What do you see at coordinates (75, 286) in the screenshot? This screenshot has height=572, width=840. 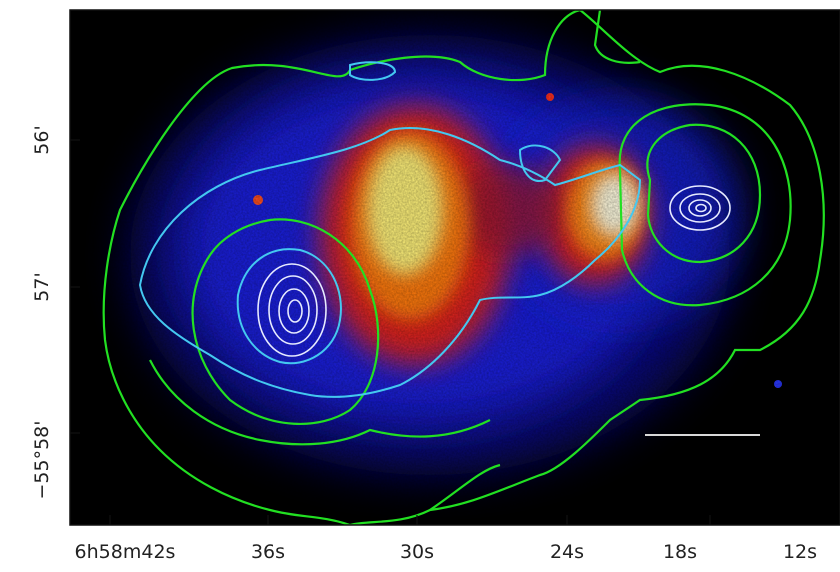 I see `y-tick-marks` at bounding box center [75, 286].